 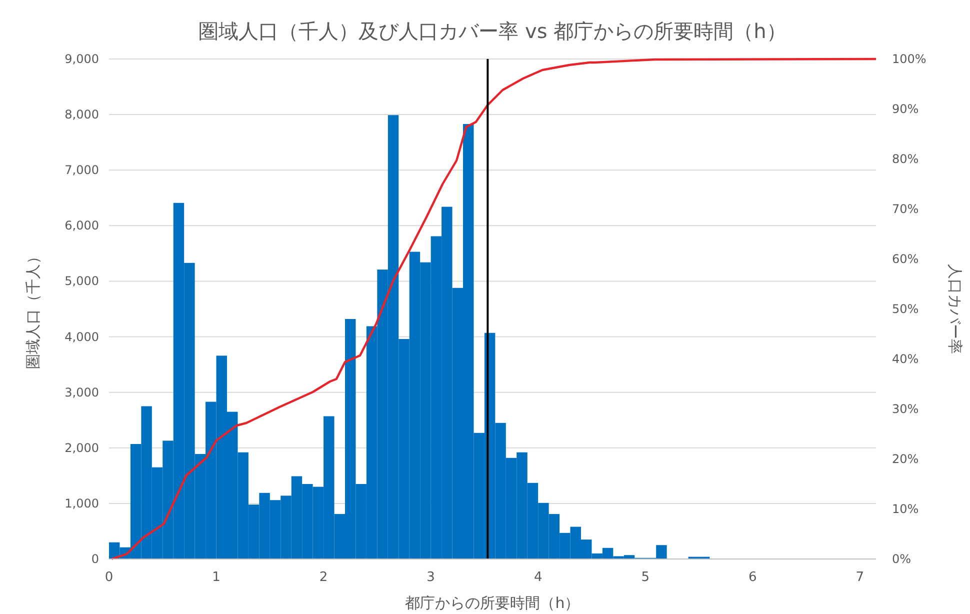 I want to click on y2-tick-label: 40%, so click(x=905, y=359).